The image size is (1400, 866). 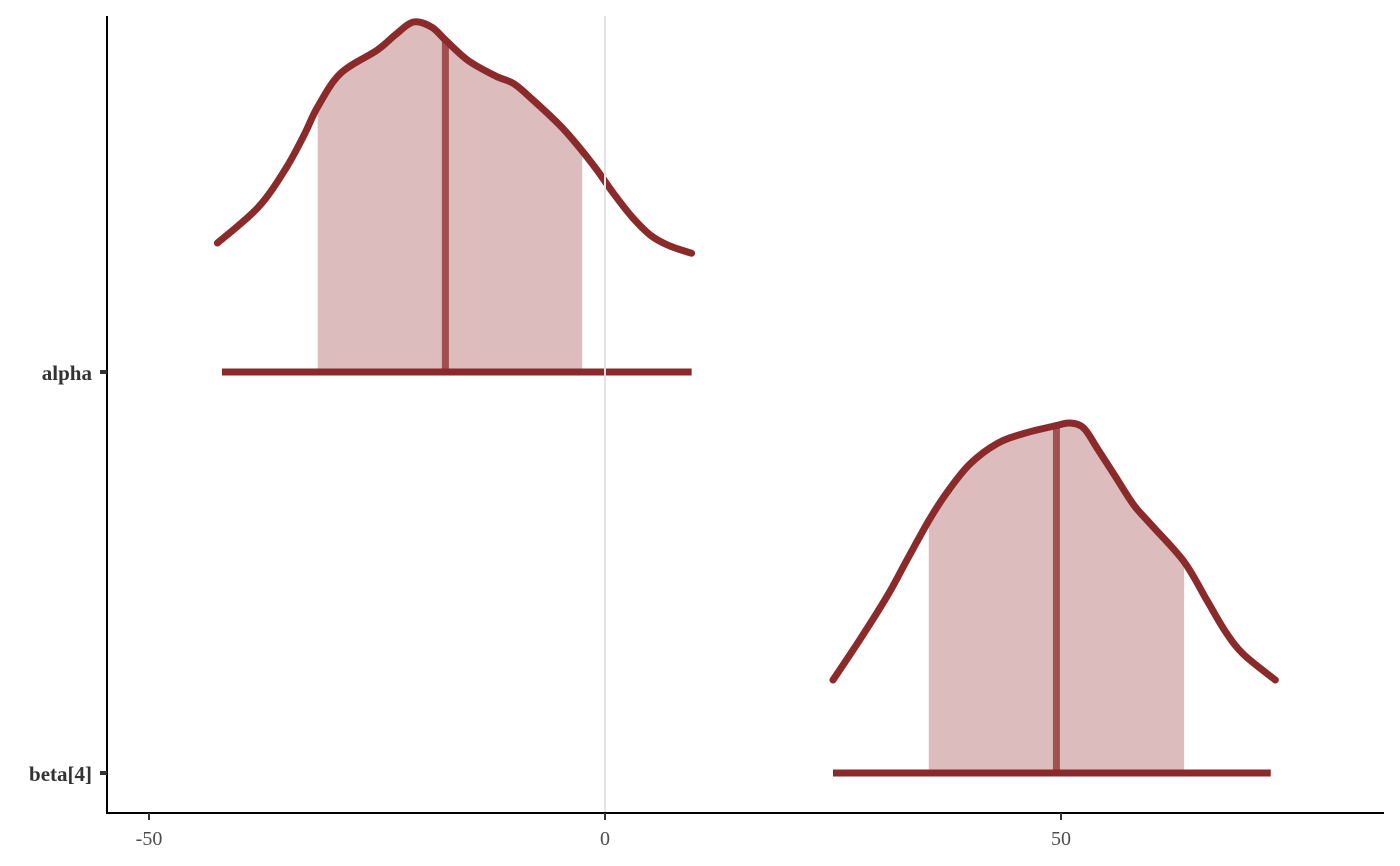 What do you see at coordinates (149, 839) in the screenshot?
I see `x-tick-label: -50` at bounding box center [149, 839].